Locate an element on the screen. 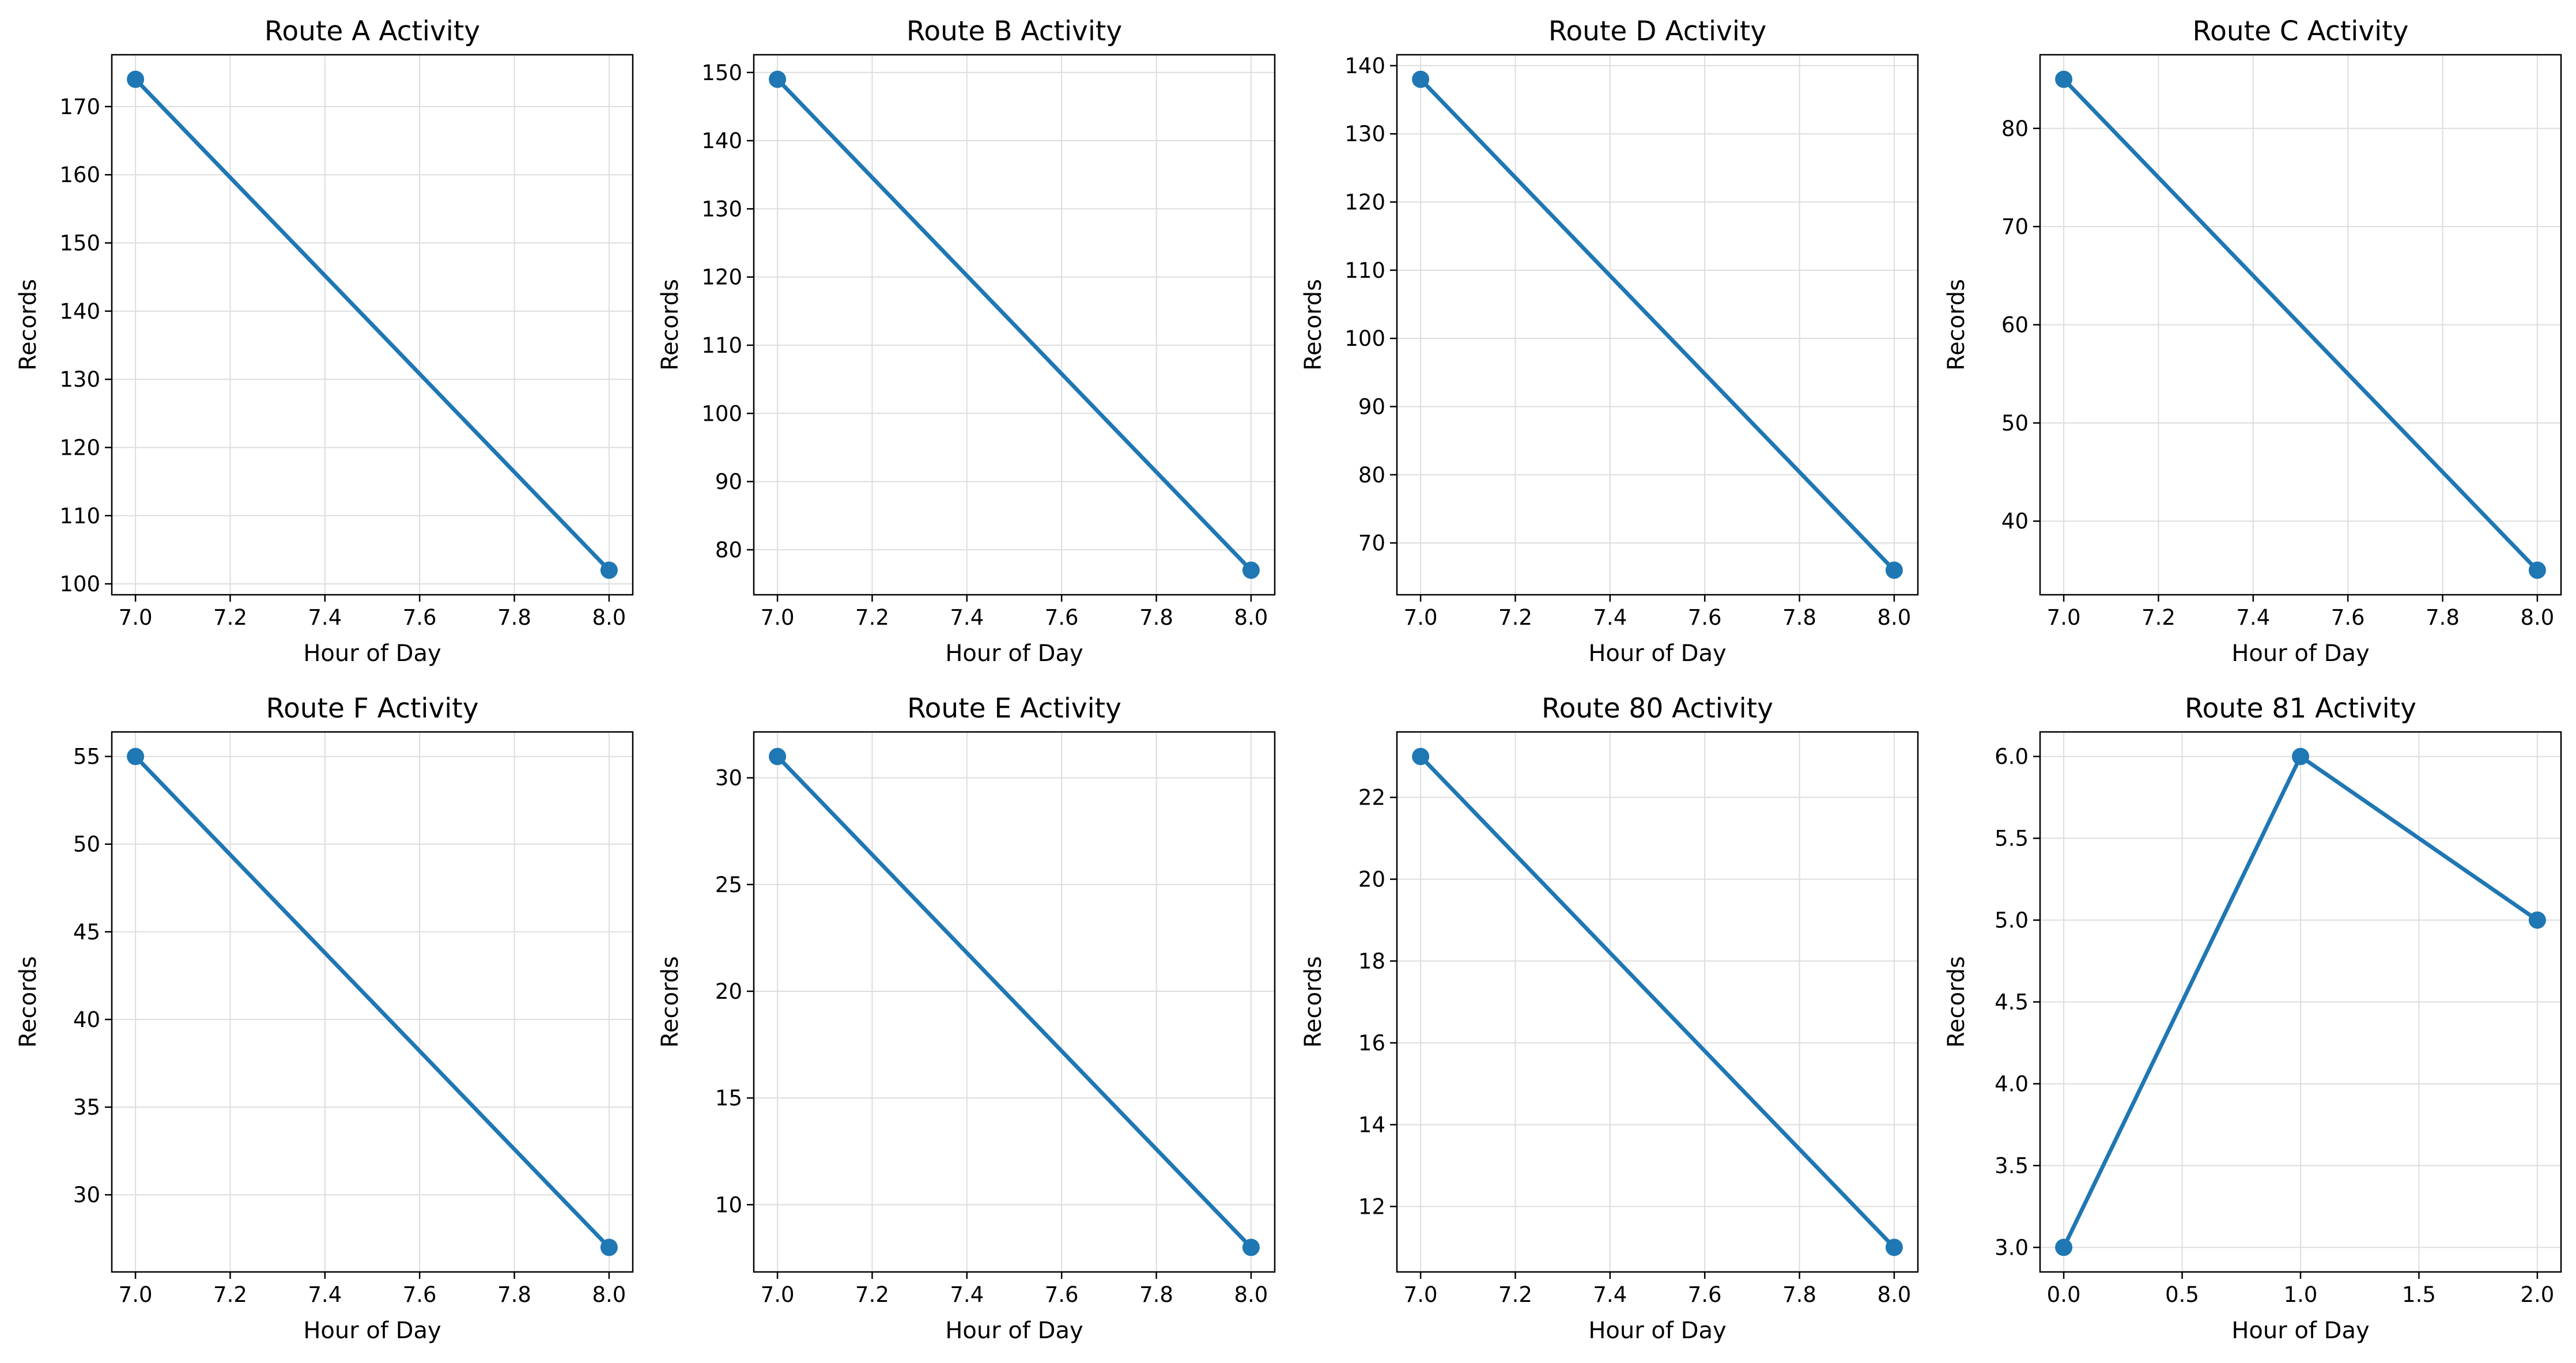  y-tick-label: 150 is located at coordinates (721, 73).